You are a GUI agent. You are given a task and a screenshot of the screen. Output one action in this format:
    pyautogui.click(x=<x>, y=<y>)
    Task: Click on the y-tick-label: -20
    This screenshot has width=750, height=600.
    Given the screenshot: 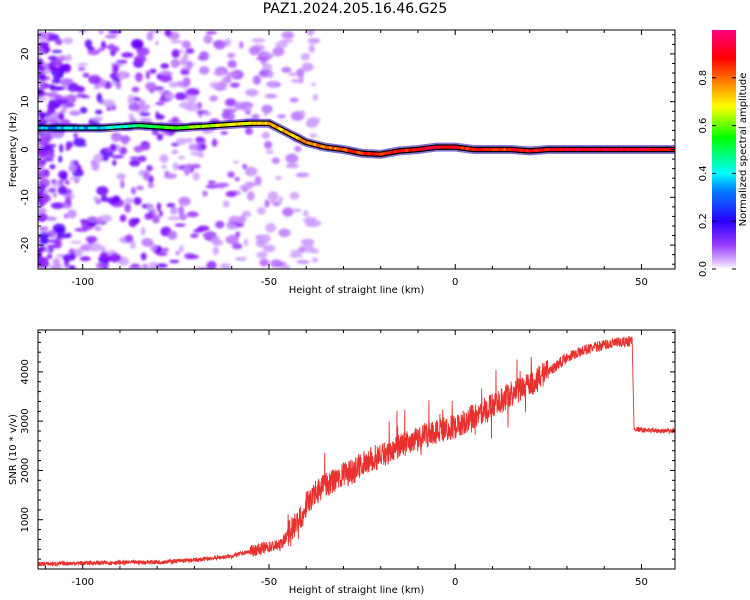 What is the action you would take?
    pyautogui.click(x=25, y=245)
    